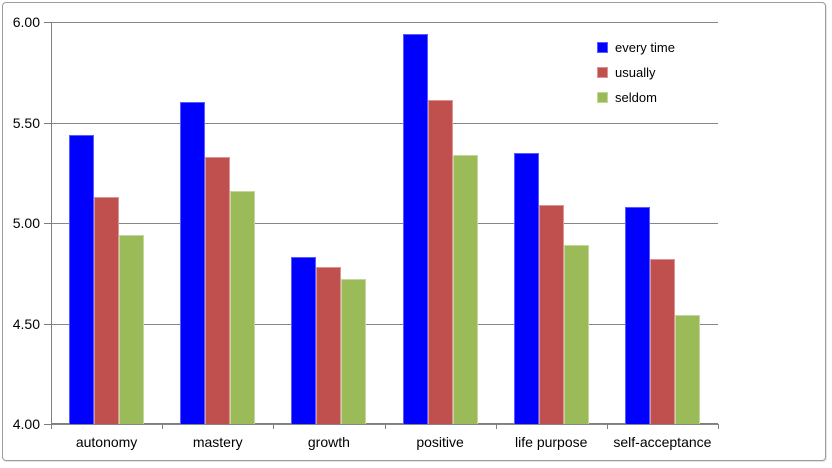 This screenshot has width=832, height=468. What do you see at coordinates (645, 47) in the screenshot?
I see `legend-label-every-time: every time` at bounding box center [645, 47].